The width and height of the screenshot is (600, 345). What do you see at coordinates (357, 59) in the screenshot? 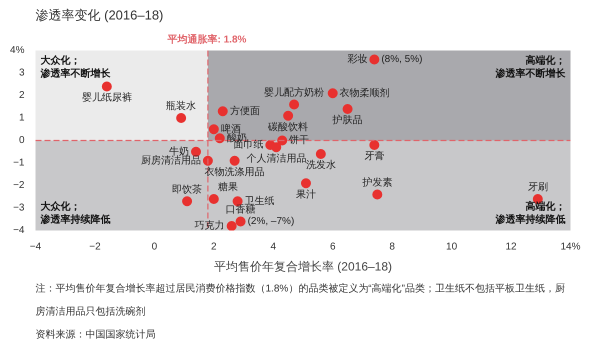
I see `series-label: 彩妆` at bounding box center [357, 59].